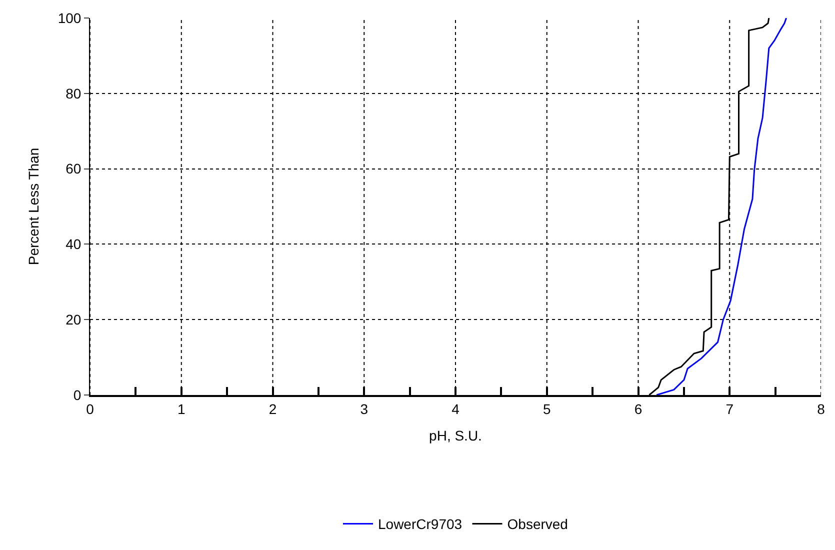  I want to click on x-tick-label: 2, so click(272, 408).